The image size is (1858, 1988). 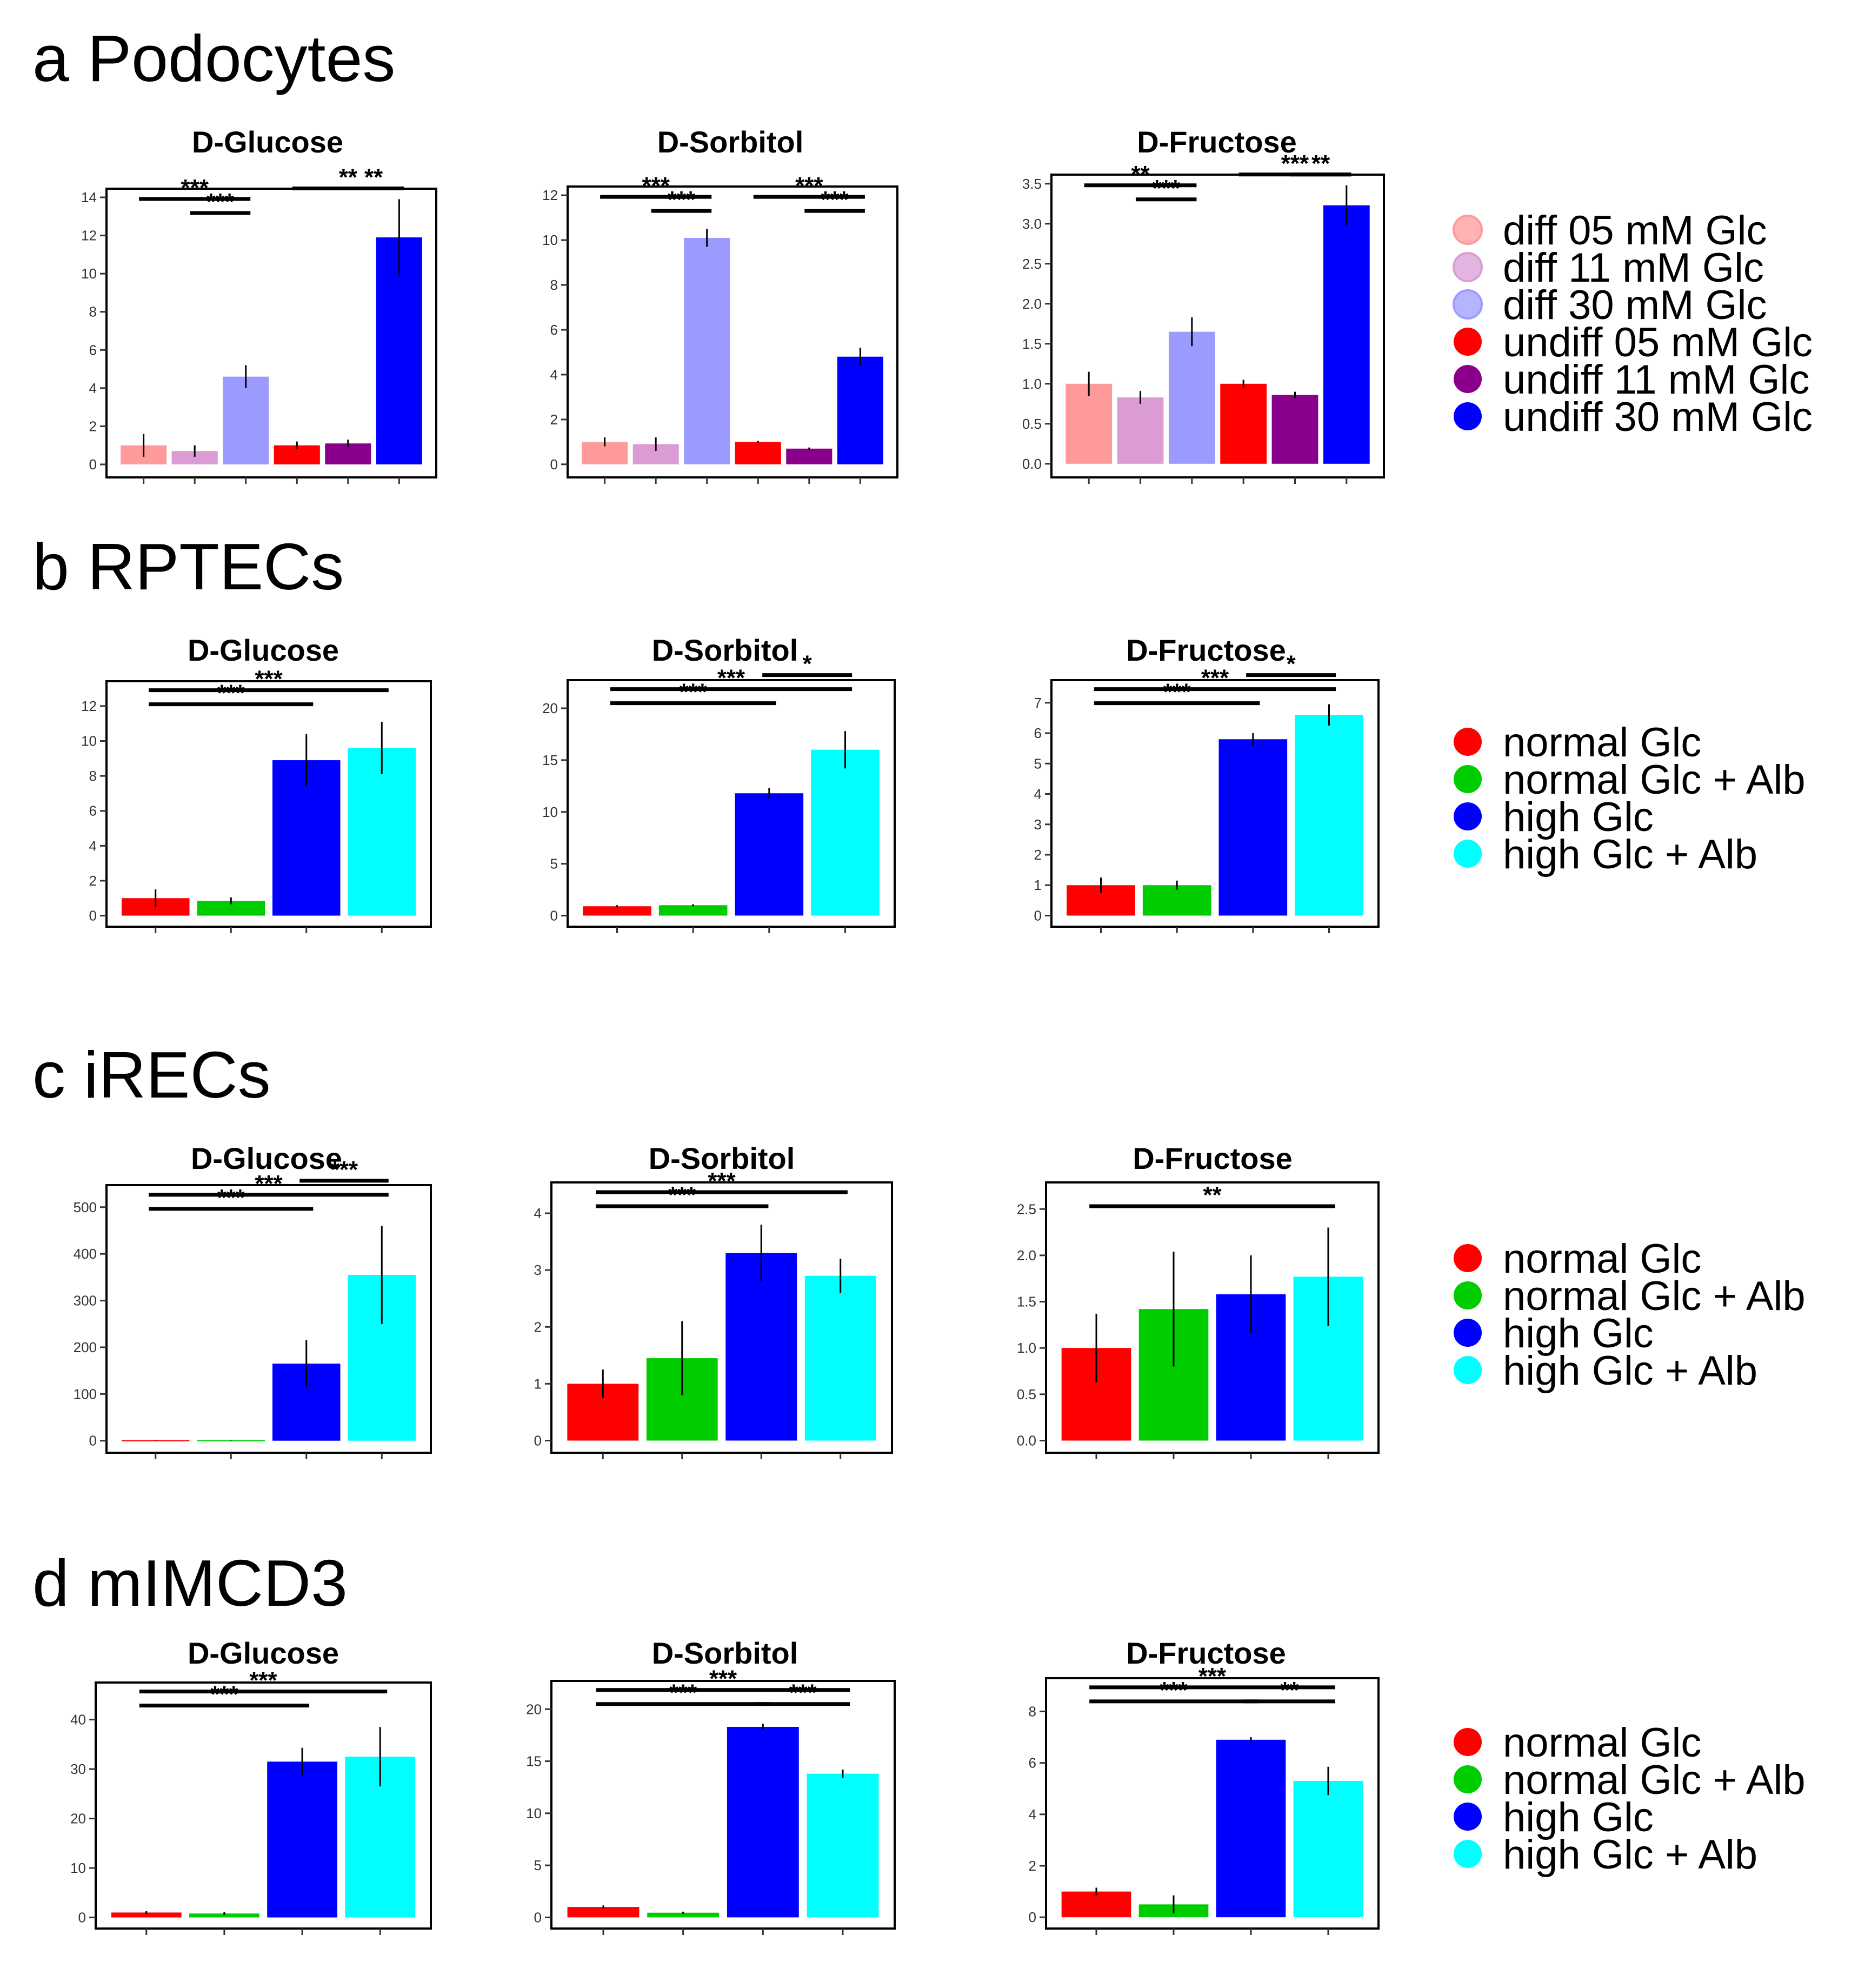 I want to click on y-tick-label: 500, so click(x=85, y=1207).